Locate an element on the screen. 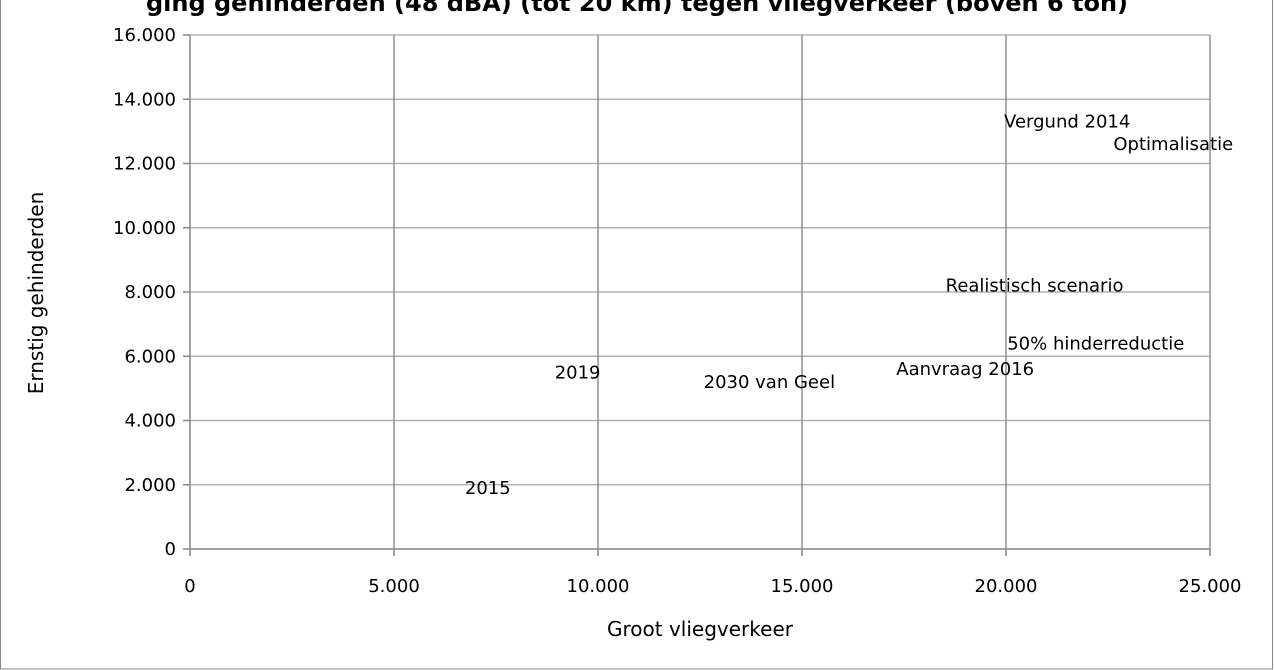 The width and height of the screenshot is (1274, 670). x-tick-label: 20.000 is located at coordinates (1006, 586).